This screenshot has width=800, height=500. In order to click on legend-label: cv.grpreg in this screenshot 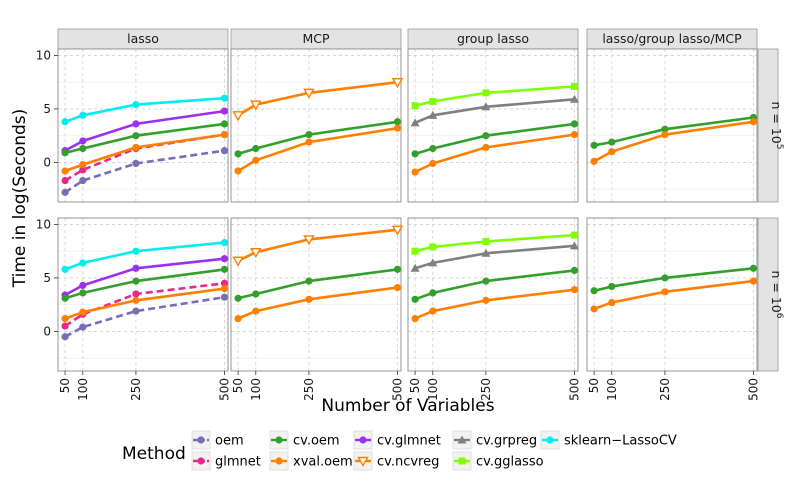, I will do `click(506, 441)`.